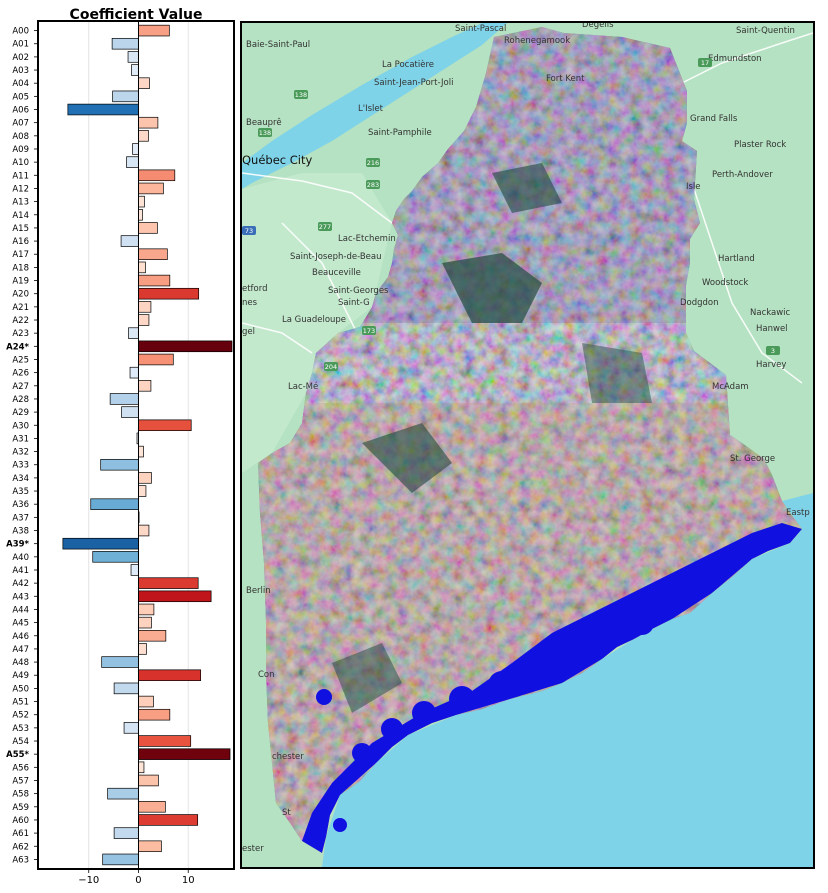  I want to click on y-tick-label: A63, so click(20, 860).